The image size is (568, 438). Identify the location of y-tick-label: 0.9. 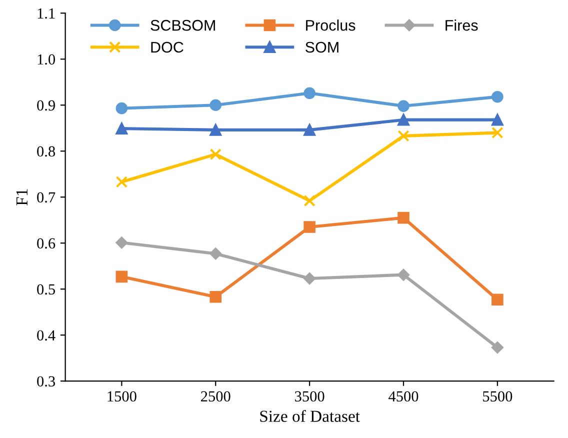
(46, 105).